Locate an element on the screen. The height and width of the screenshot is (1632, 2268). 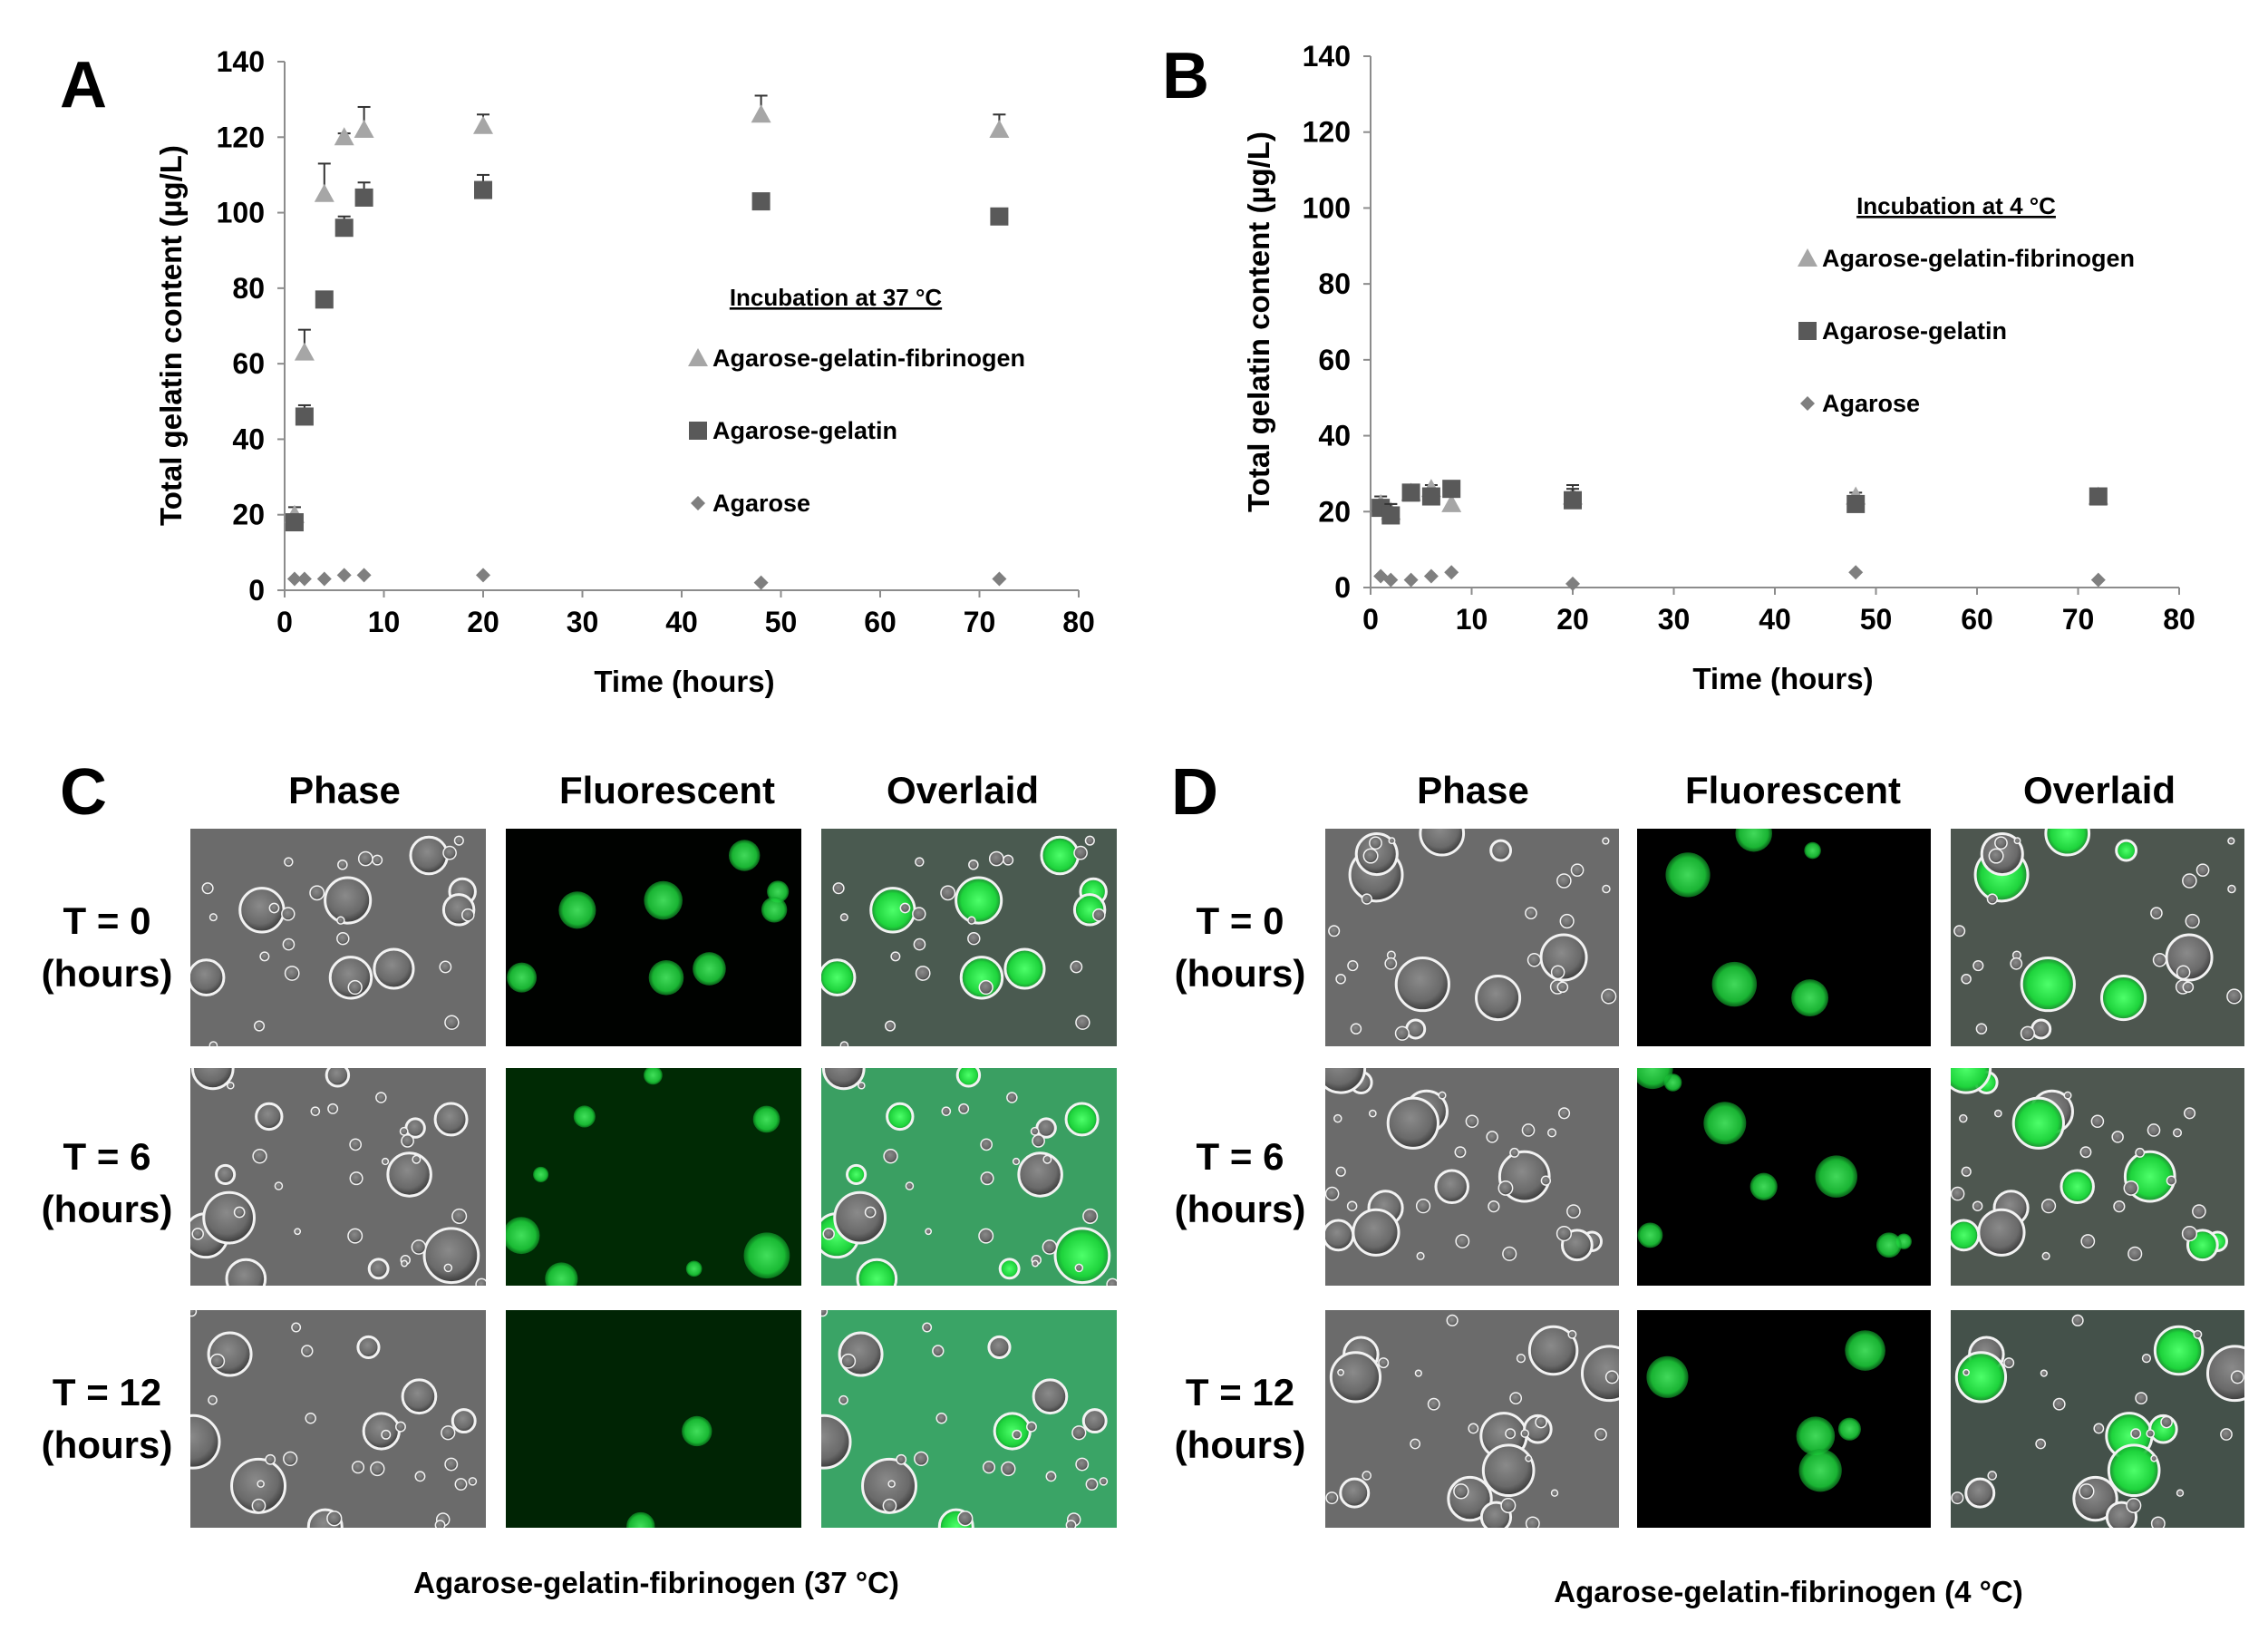
y-tick-label: 100 is located at coordinates (1327, 207).